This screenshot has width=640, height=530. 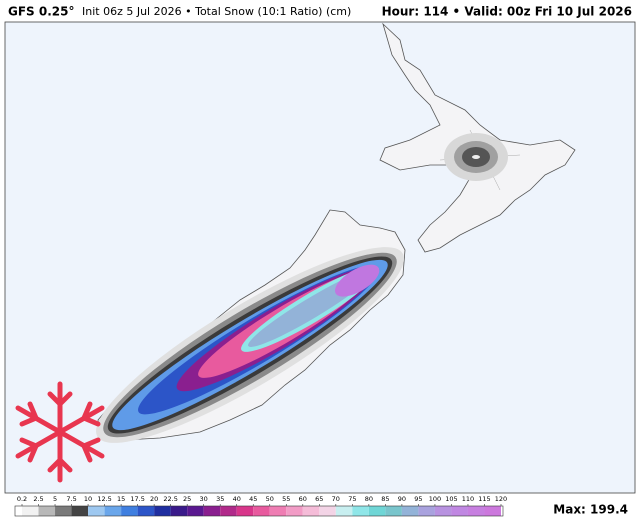 I want to click on colorbar-label: 100, so click(x=435, y=499).